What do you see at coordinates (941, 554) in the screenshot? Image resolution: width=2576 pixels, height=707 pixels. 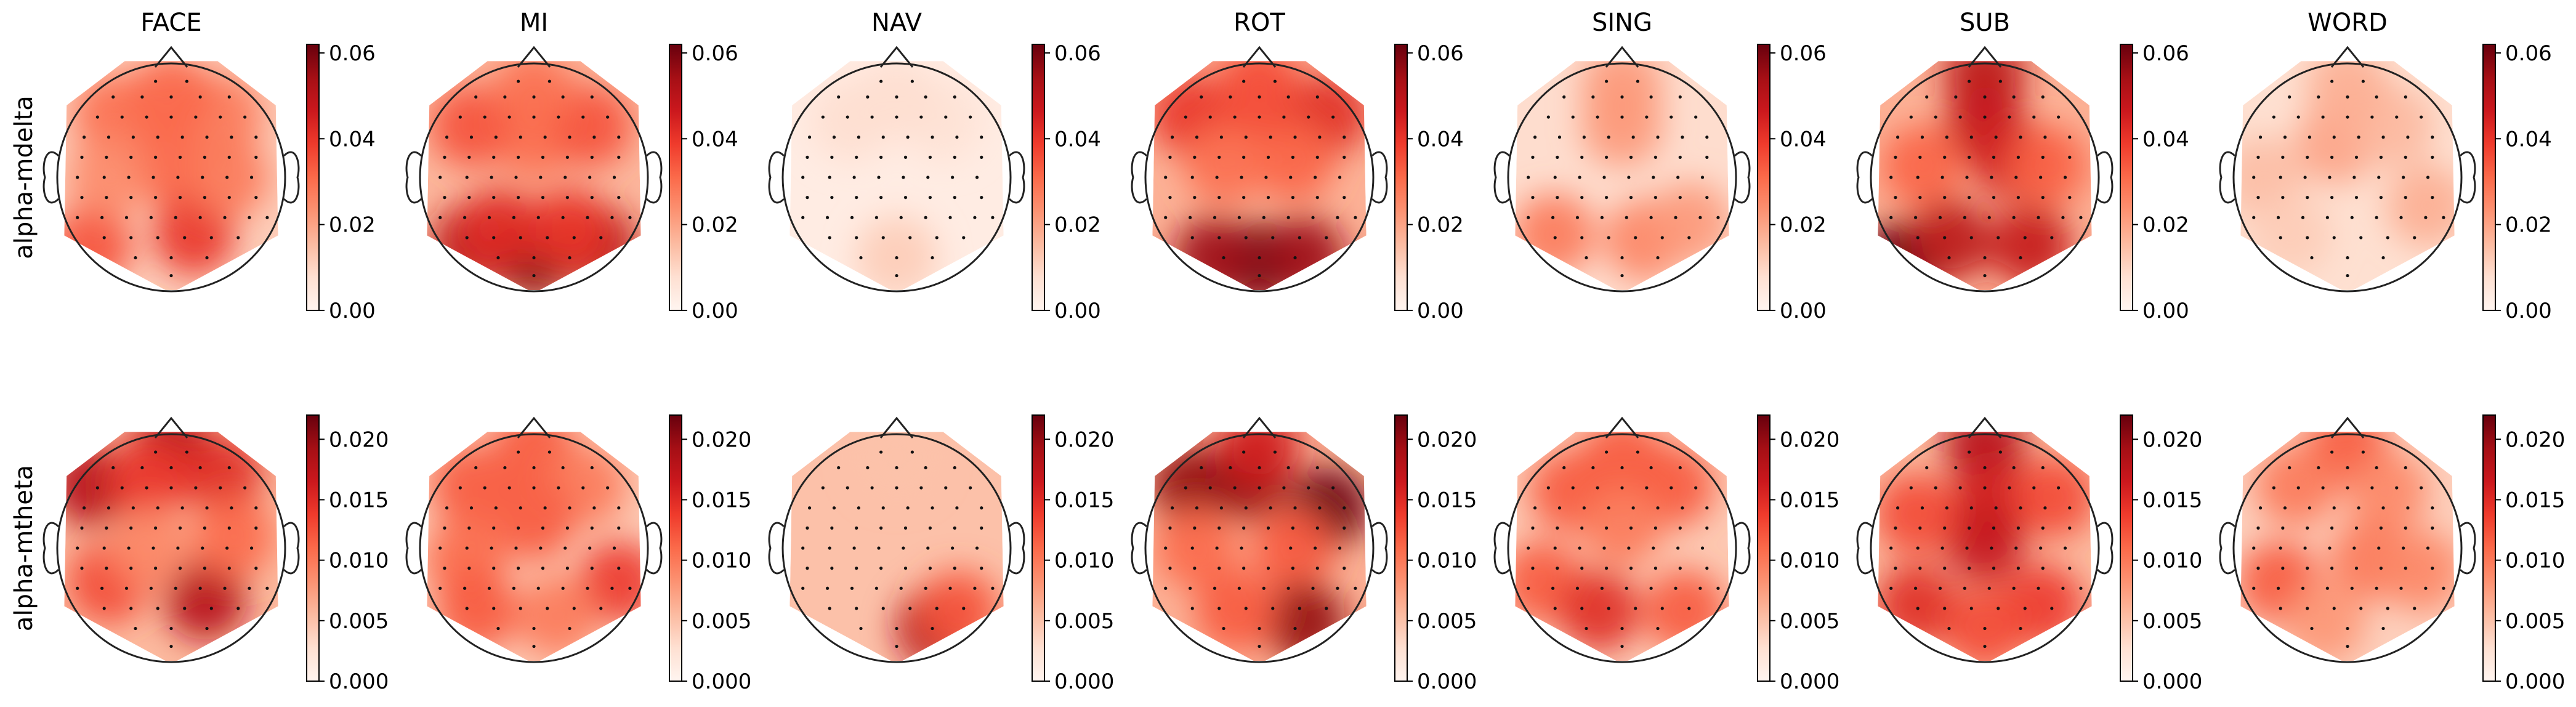 I see `topomap-alpha-mtheta-nav: 0.000 0.005 0.010 0.015 0.020` at bounding box center [941, 554].